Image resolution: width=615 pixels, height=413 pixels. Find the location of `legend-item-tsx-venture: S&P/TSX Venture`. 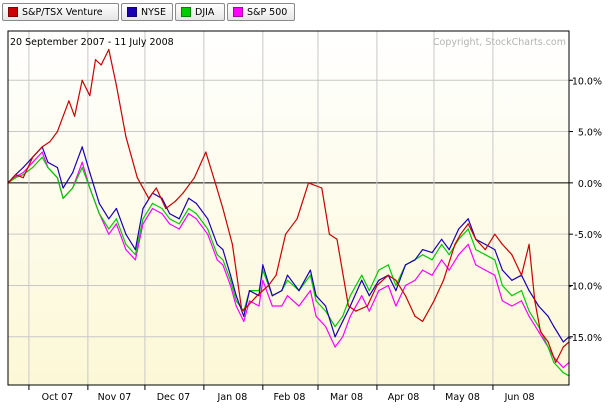

legend-item-tsx-venture: S&P/TSX Venture is located at coordinates (60, 12).